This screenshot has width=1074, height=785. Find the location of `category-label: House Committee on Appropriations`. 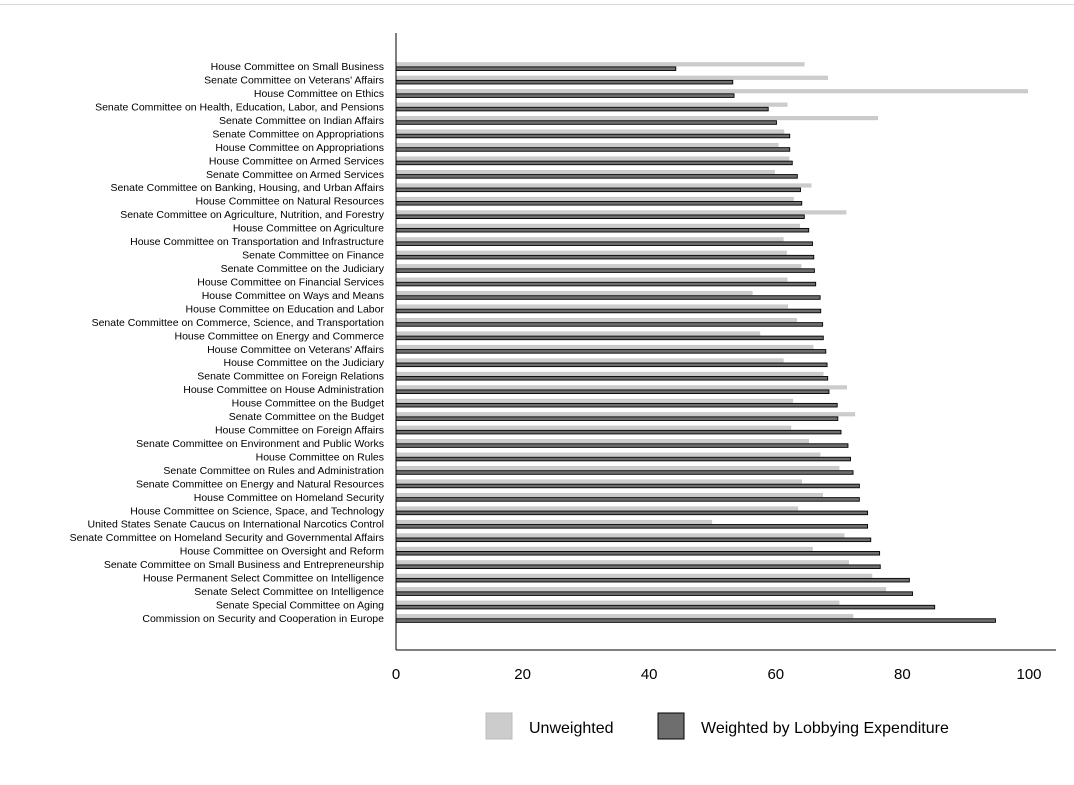

category-label: House Committee on Appropriations is located at coordinates (299, 148).